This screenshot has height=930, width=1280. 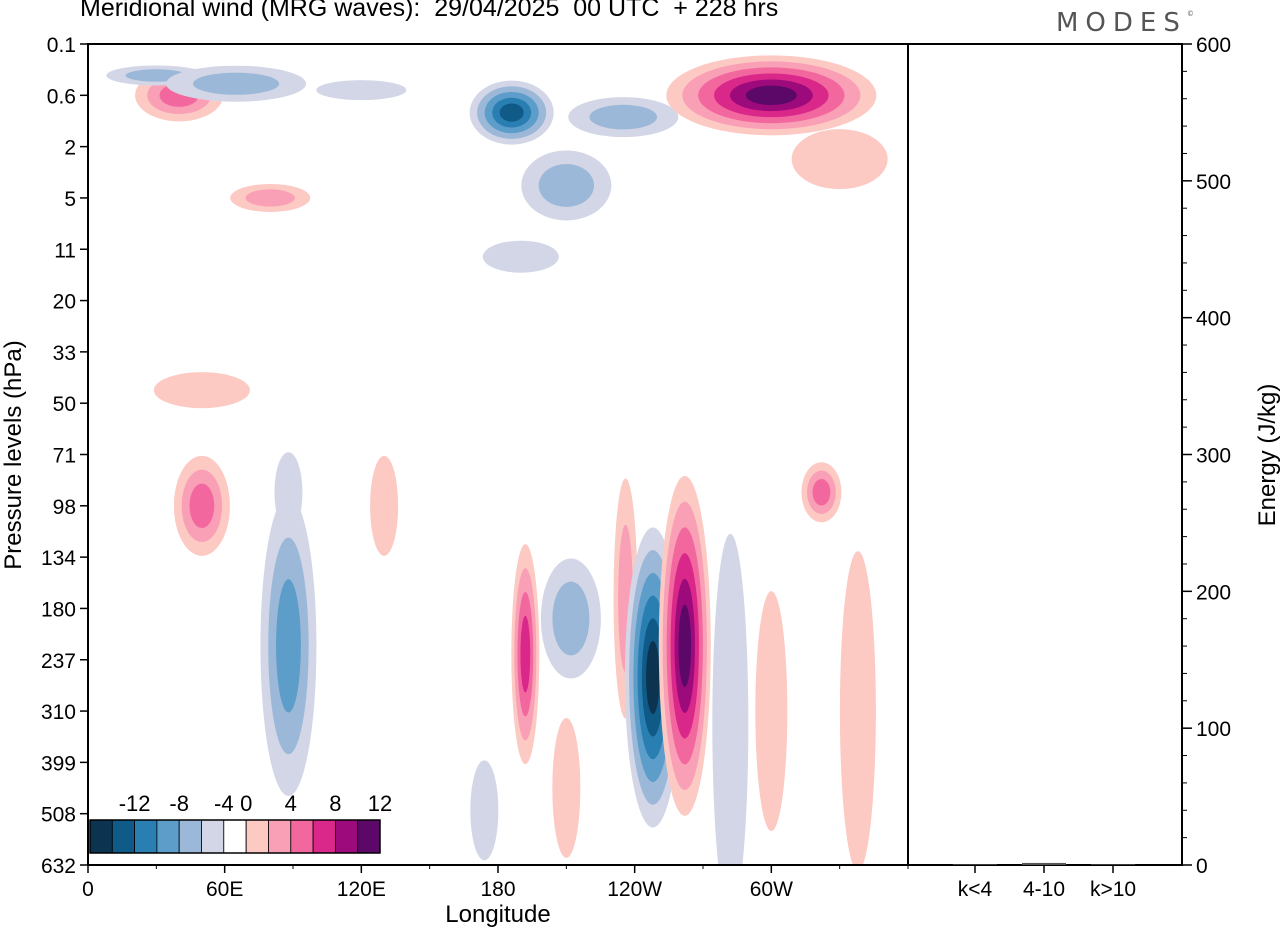 What do you see at coordinates (58, 609) in the screenshot?
I see `y-tick-label: 180` at bounding box center [58, 609].